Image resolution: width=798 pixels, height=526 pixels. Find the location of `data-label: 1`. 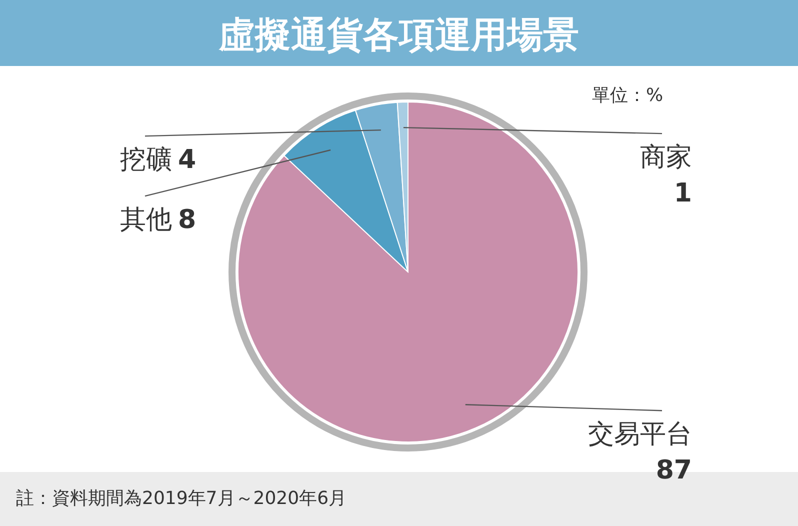

data-label: 1 is located at coordinates (683, 193).